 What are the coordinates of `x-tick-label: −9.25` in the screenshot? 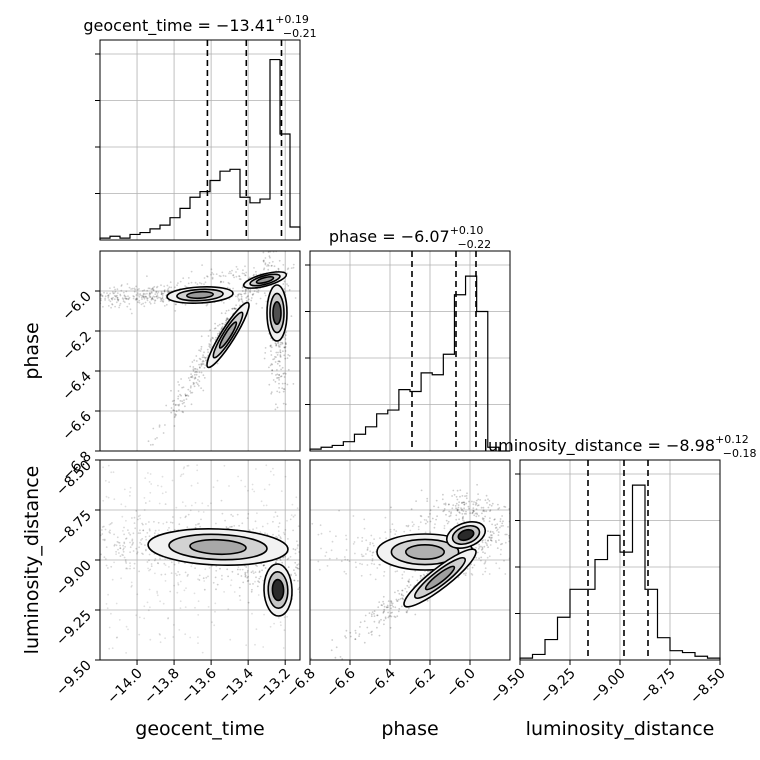 It's located at (558, 687).